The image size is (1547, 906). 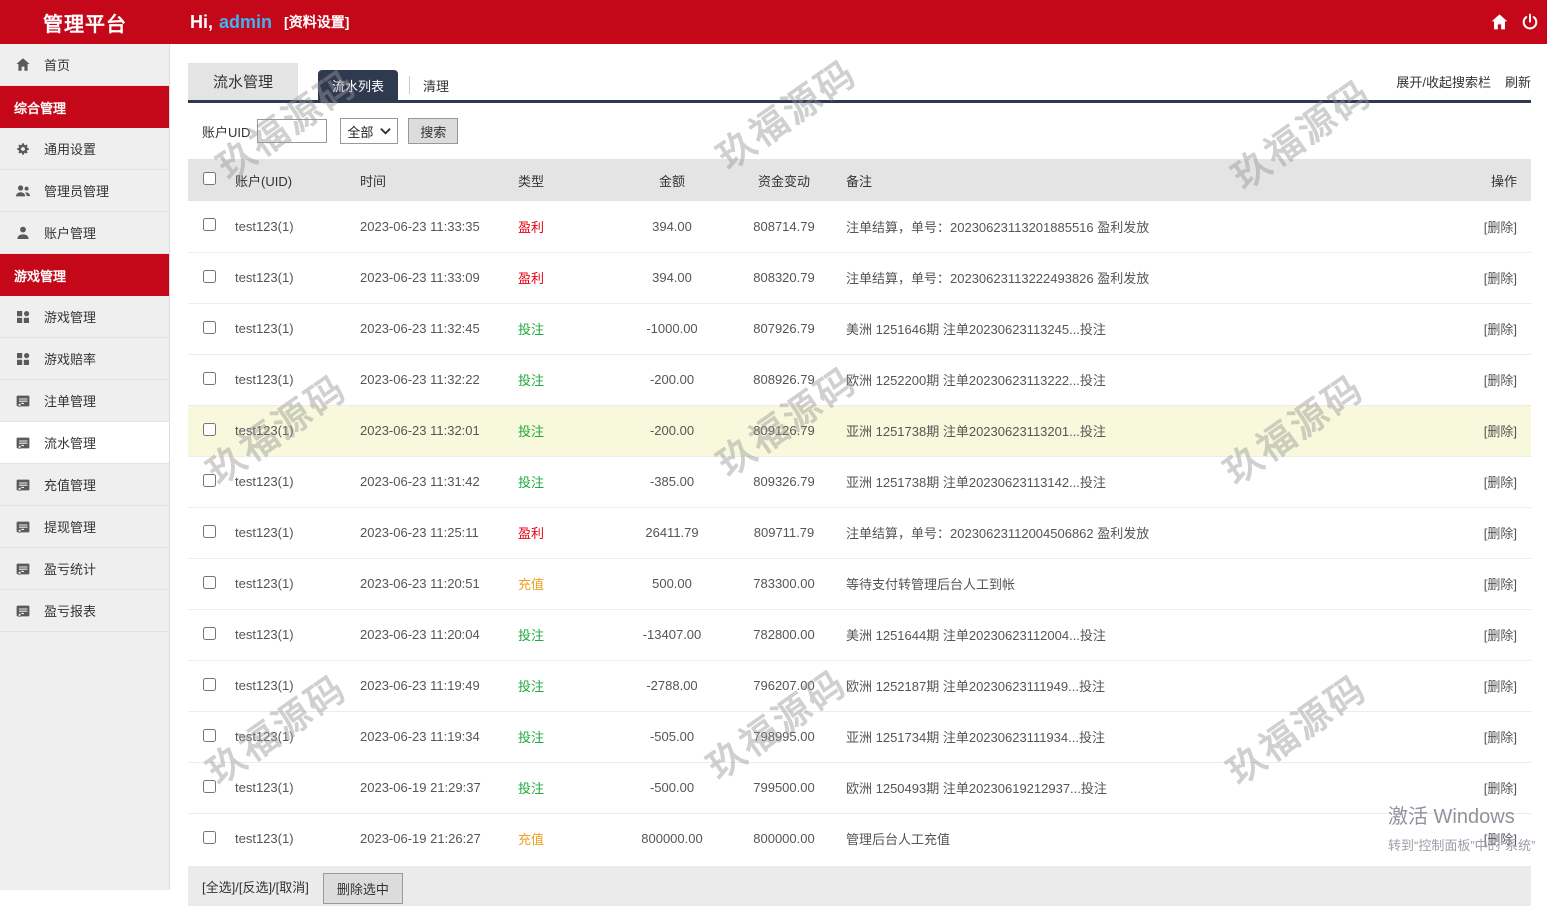 I want to click on delete-selected-button: 删除选中, so click(x=362, y=888).